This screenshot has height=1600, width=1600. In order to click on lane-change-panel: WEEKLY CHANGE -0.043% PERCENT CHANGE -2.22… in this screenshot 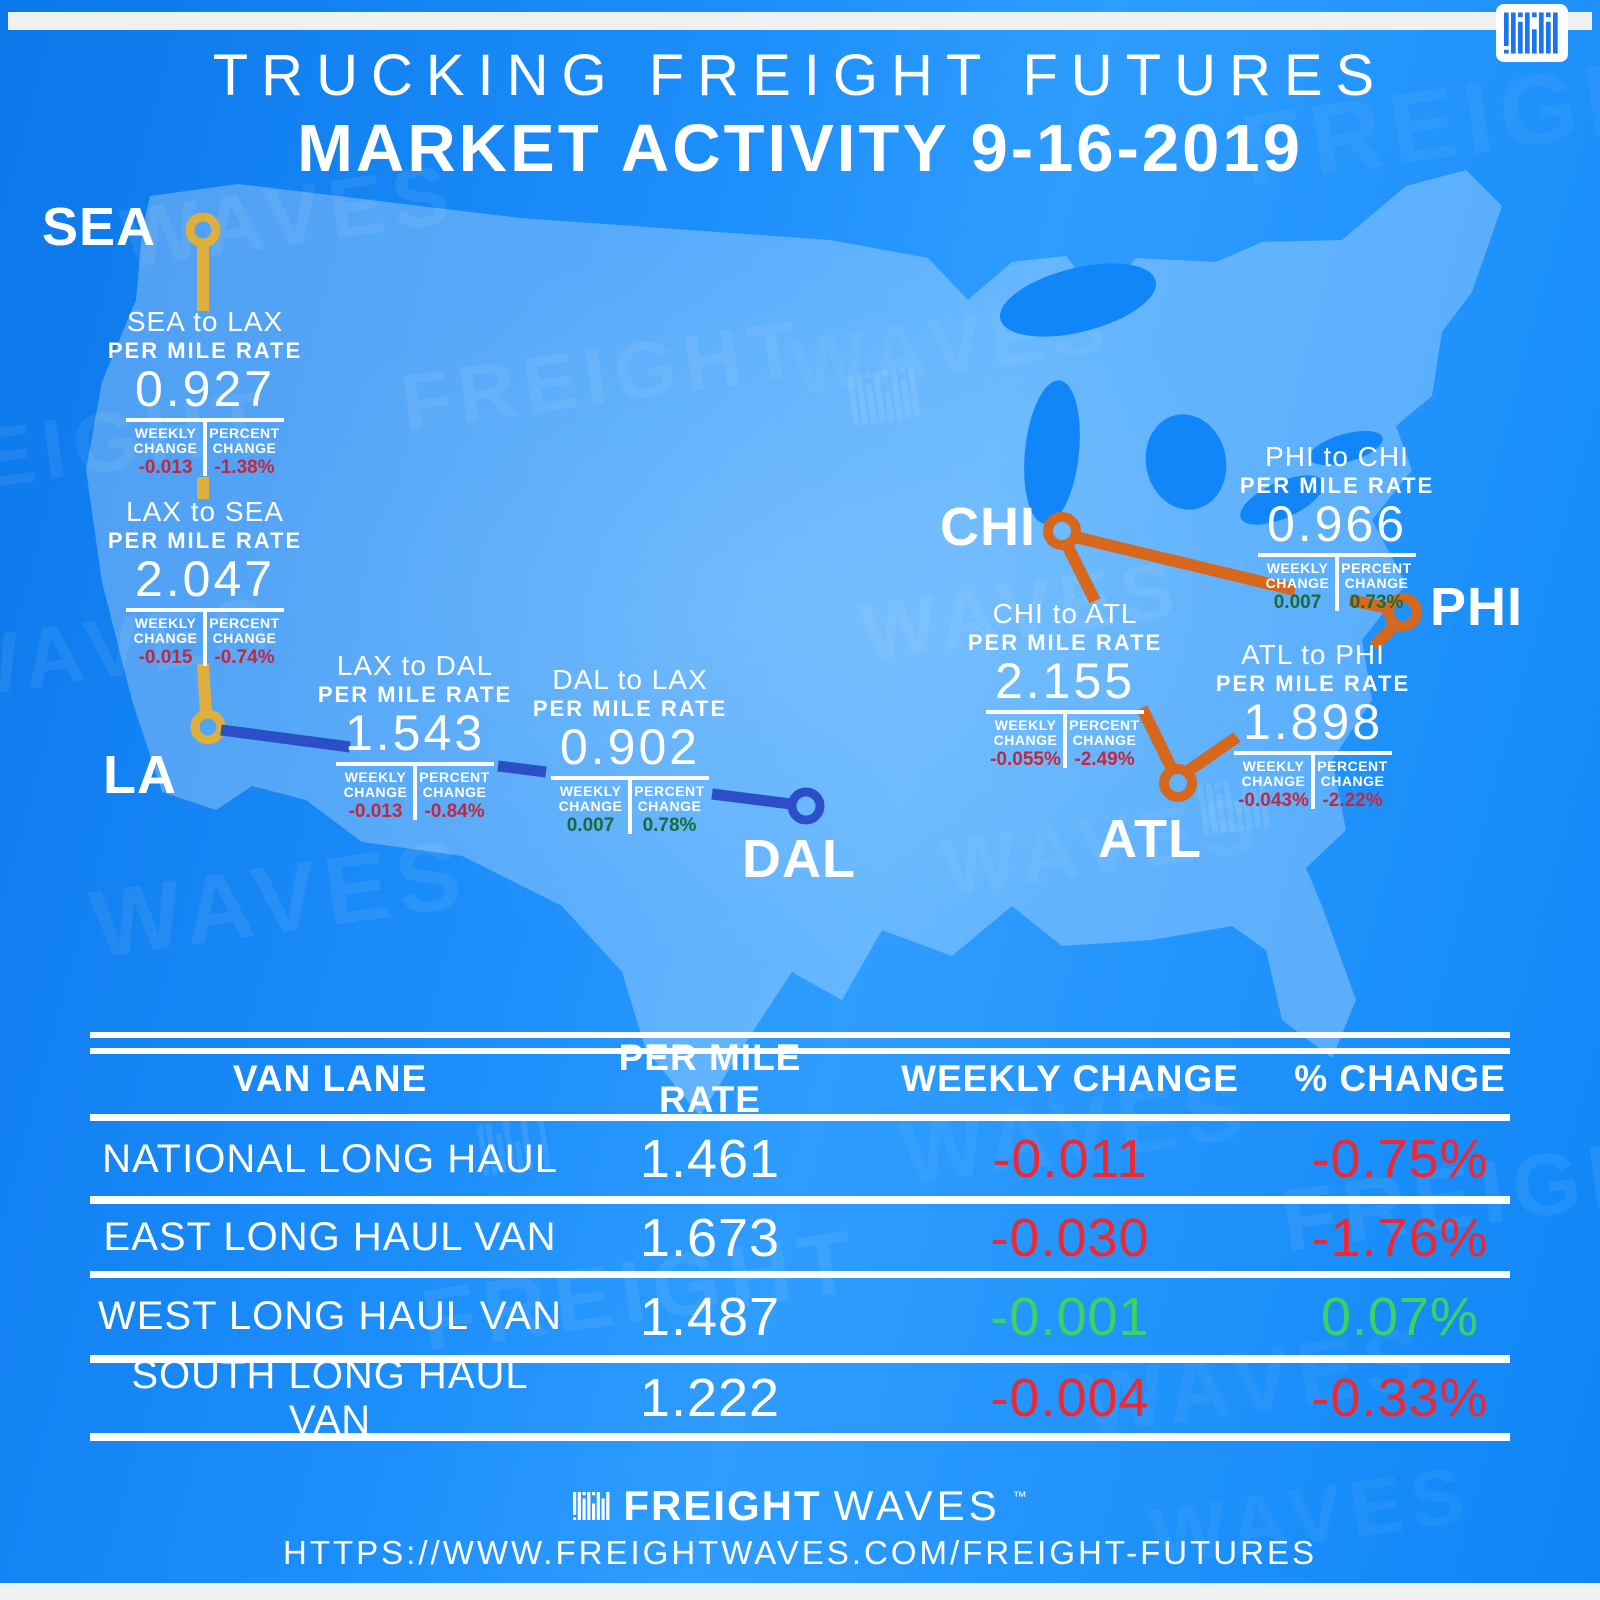, I will do `click(1313, 781)`.